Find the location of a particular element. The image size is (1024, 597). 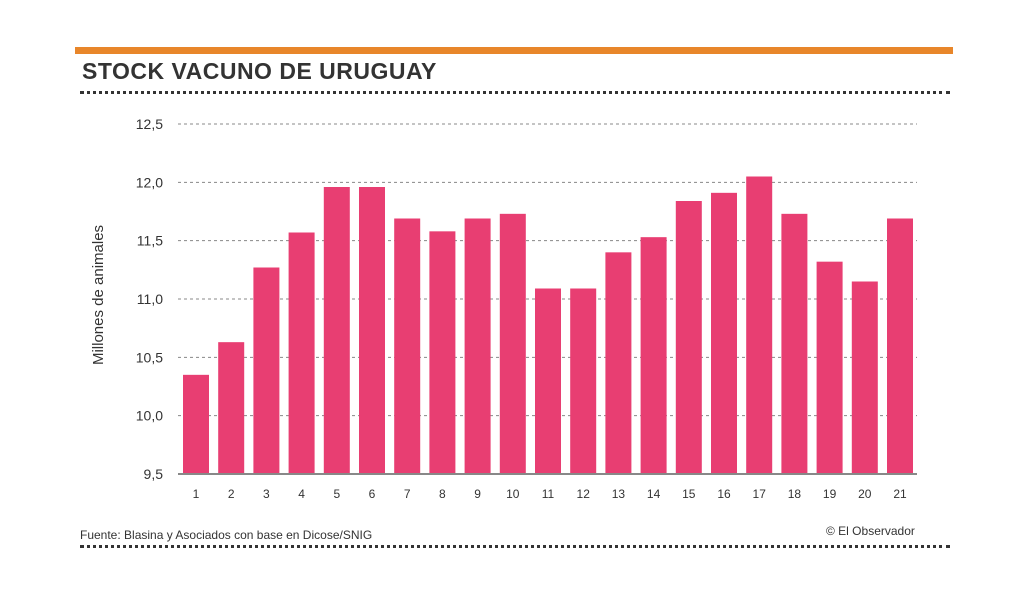

accent-bar is located at coordinates (514, 50).